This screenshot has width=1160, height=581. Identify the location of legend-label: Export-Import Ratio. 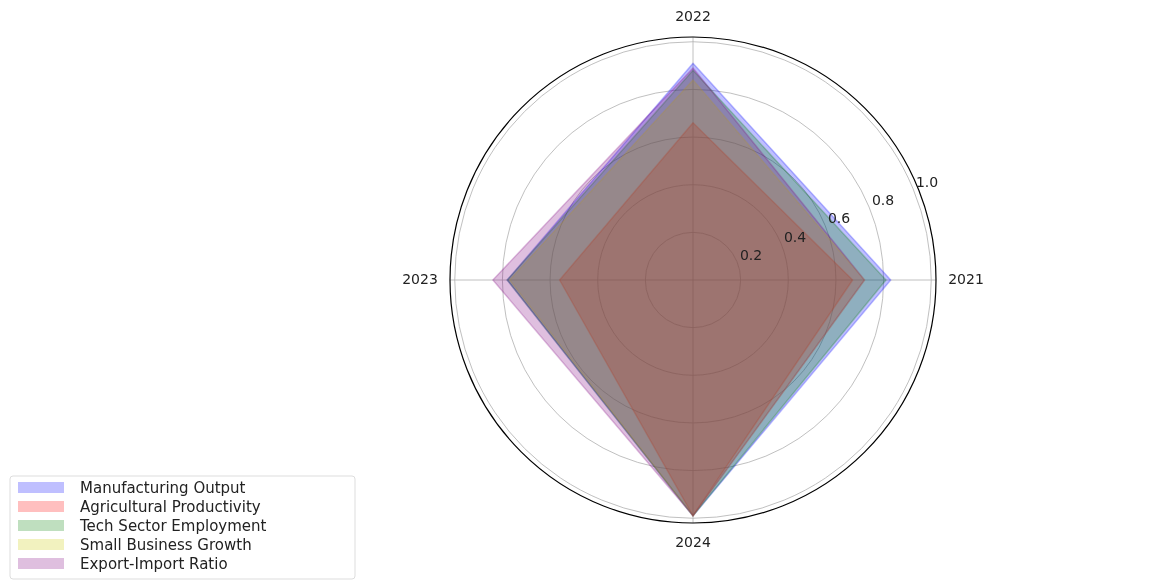
(154, 563).